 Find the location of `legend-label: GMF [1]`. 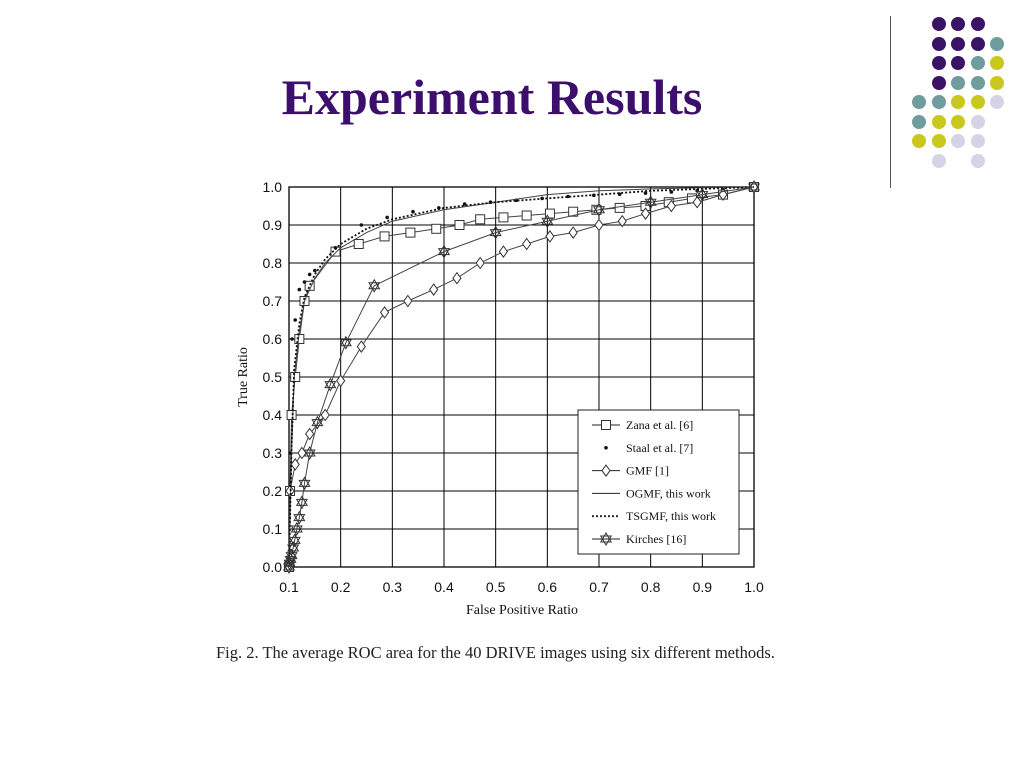

legend-label: GMF [1] is located at coordinates (647, 471).